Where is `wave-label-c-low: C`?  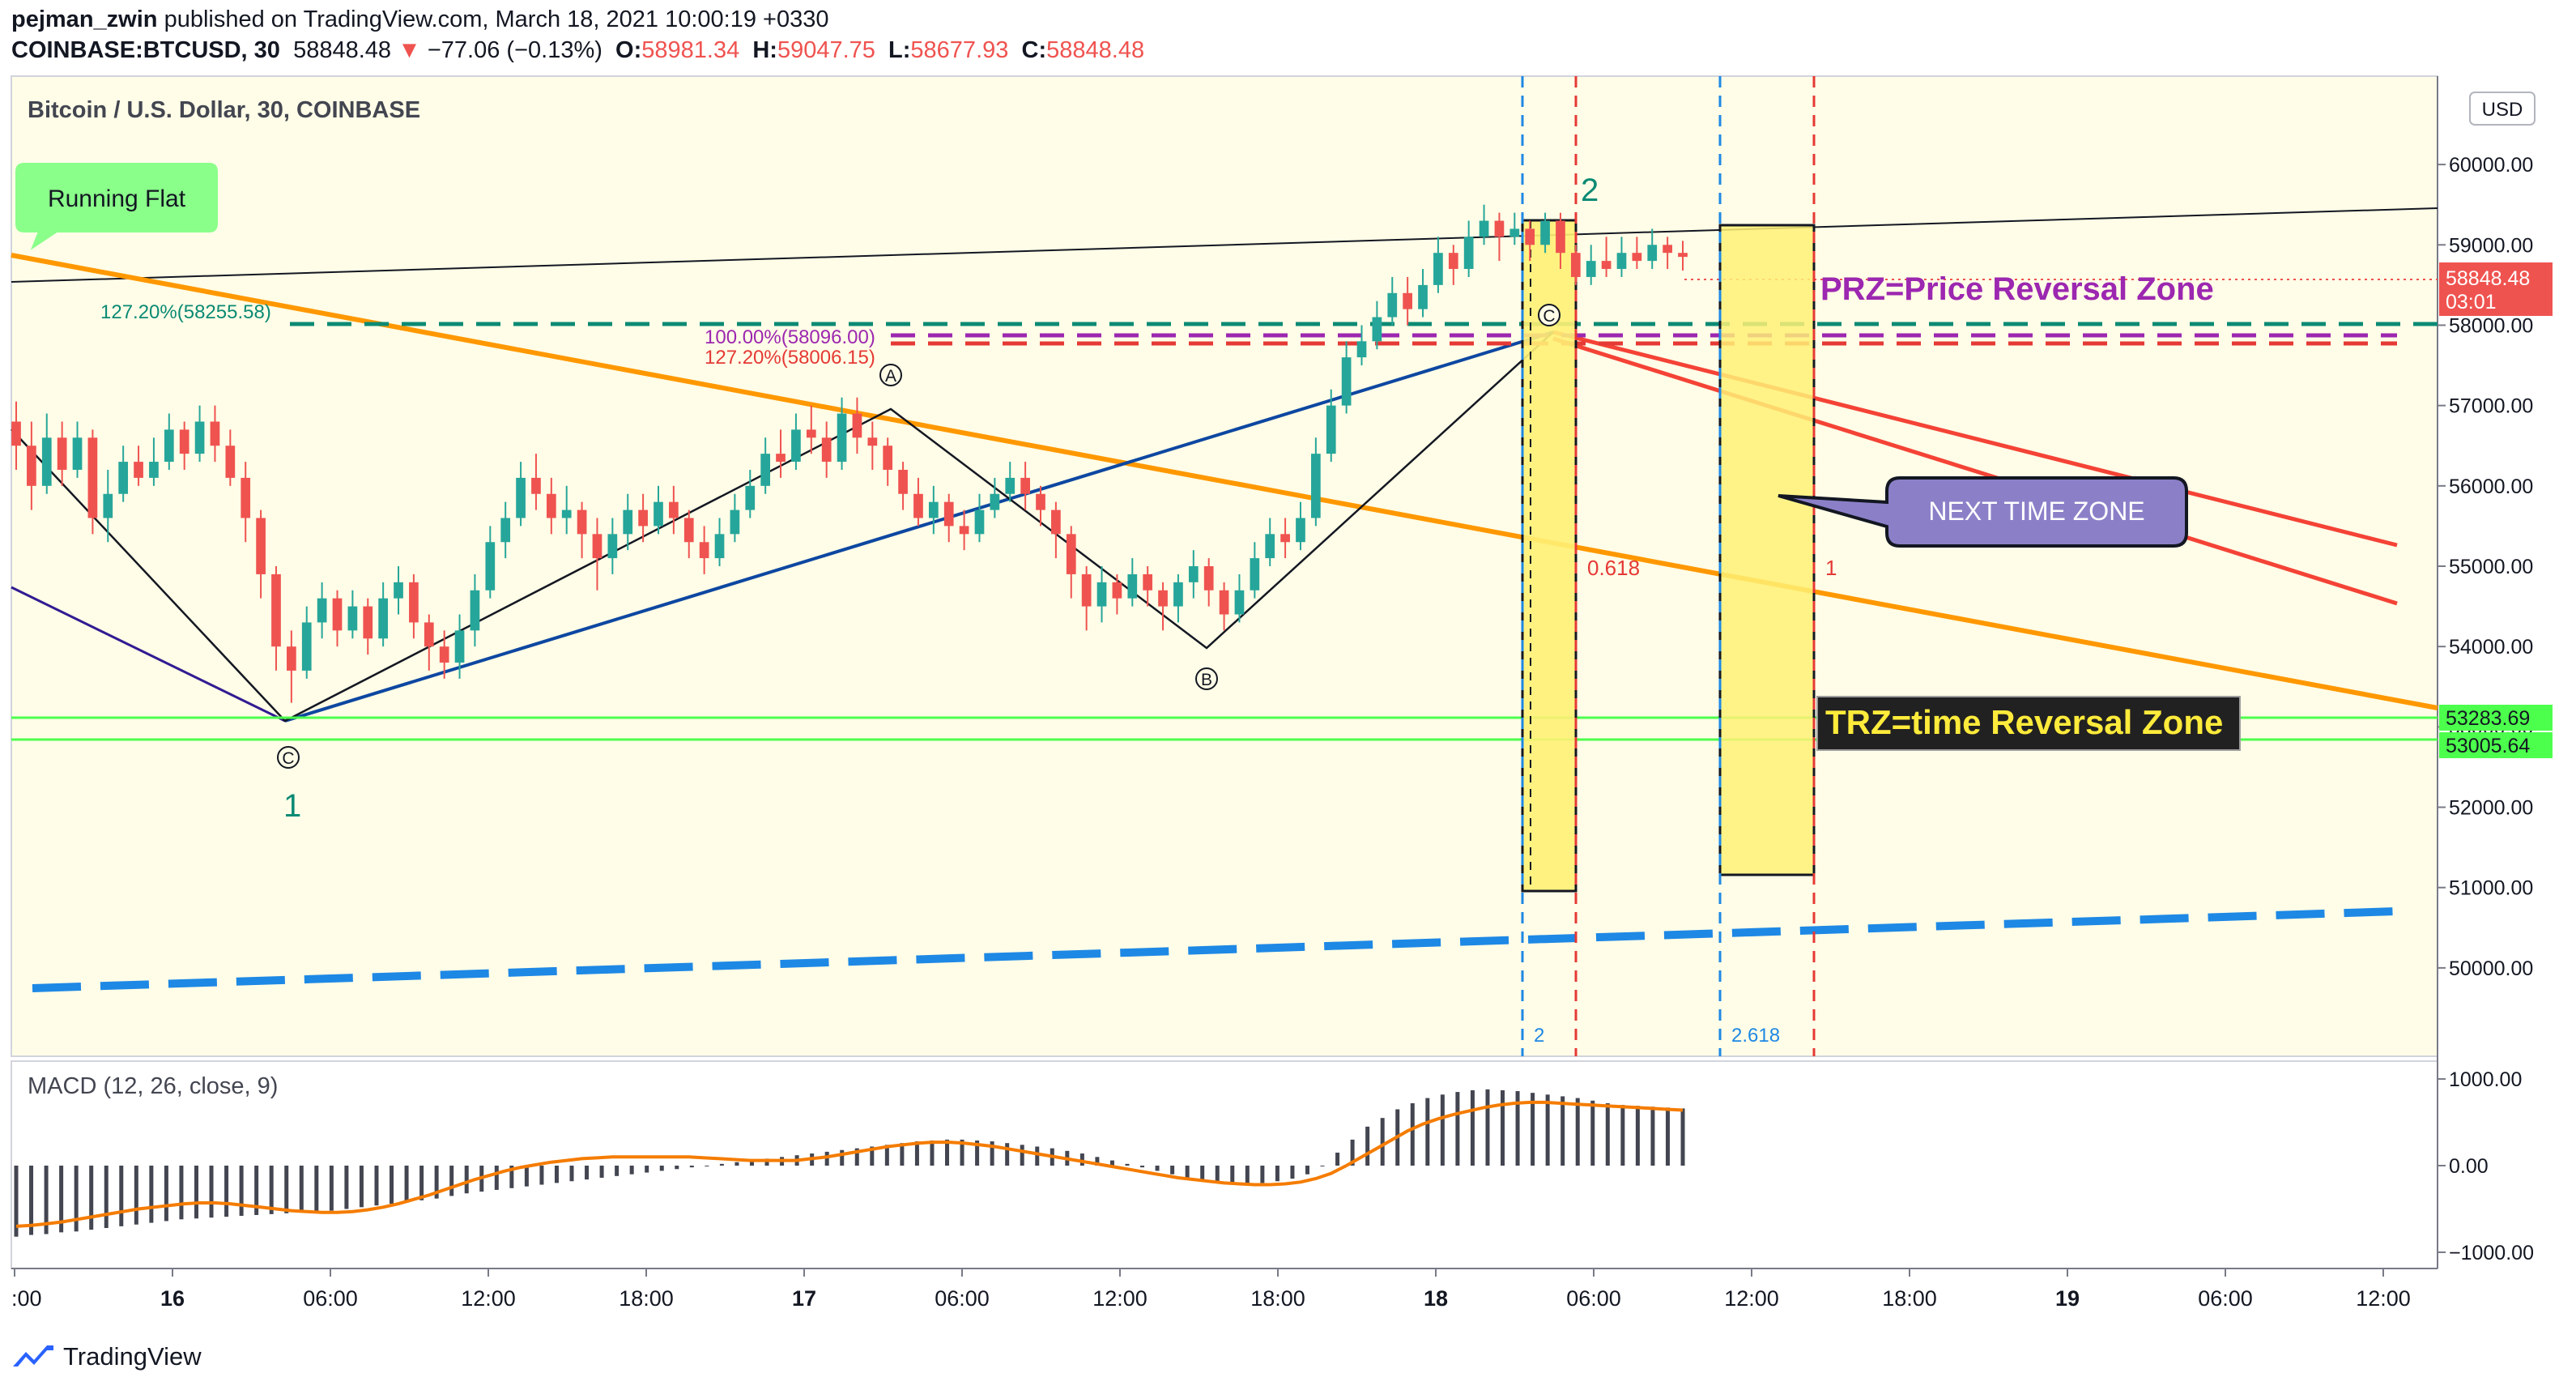
wave-label-c-low: C is located at coordinates (288, 757).